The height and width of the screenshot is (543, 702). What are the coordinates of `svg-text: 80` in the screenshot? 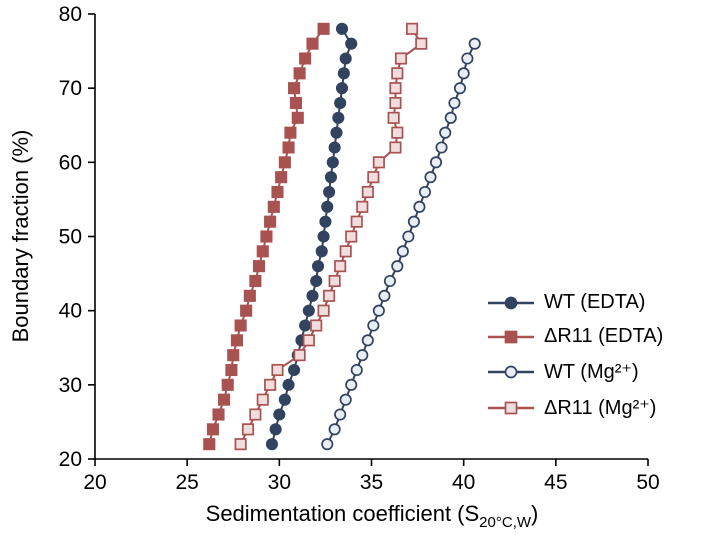 It's located at (70, 14).